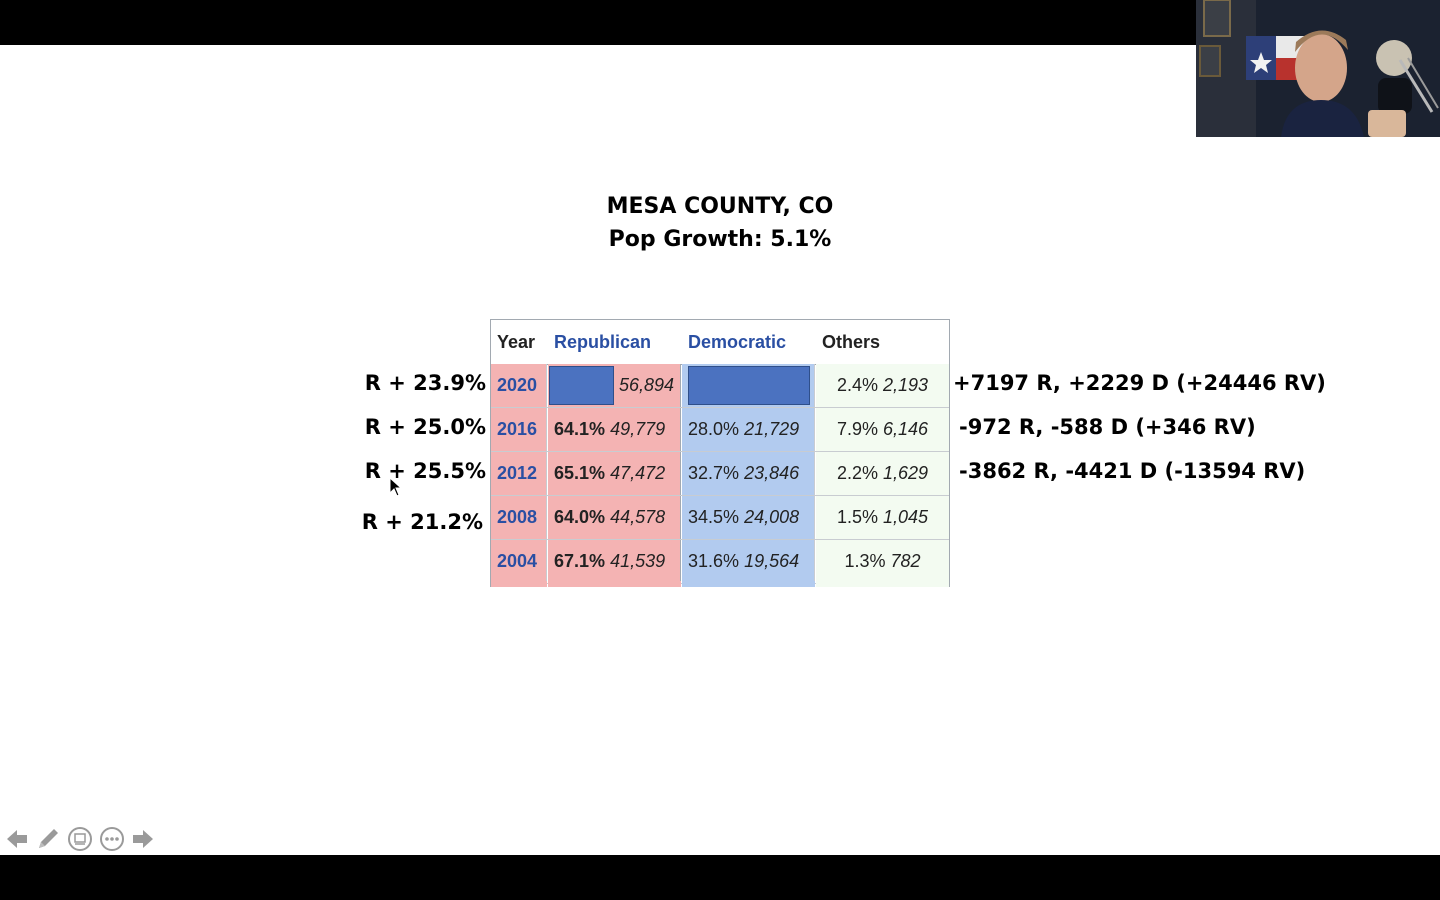  I want to click on year-link-2012: 2012, so click(519, 473).